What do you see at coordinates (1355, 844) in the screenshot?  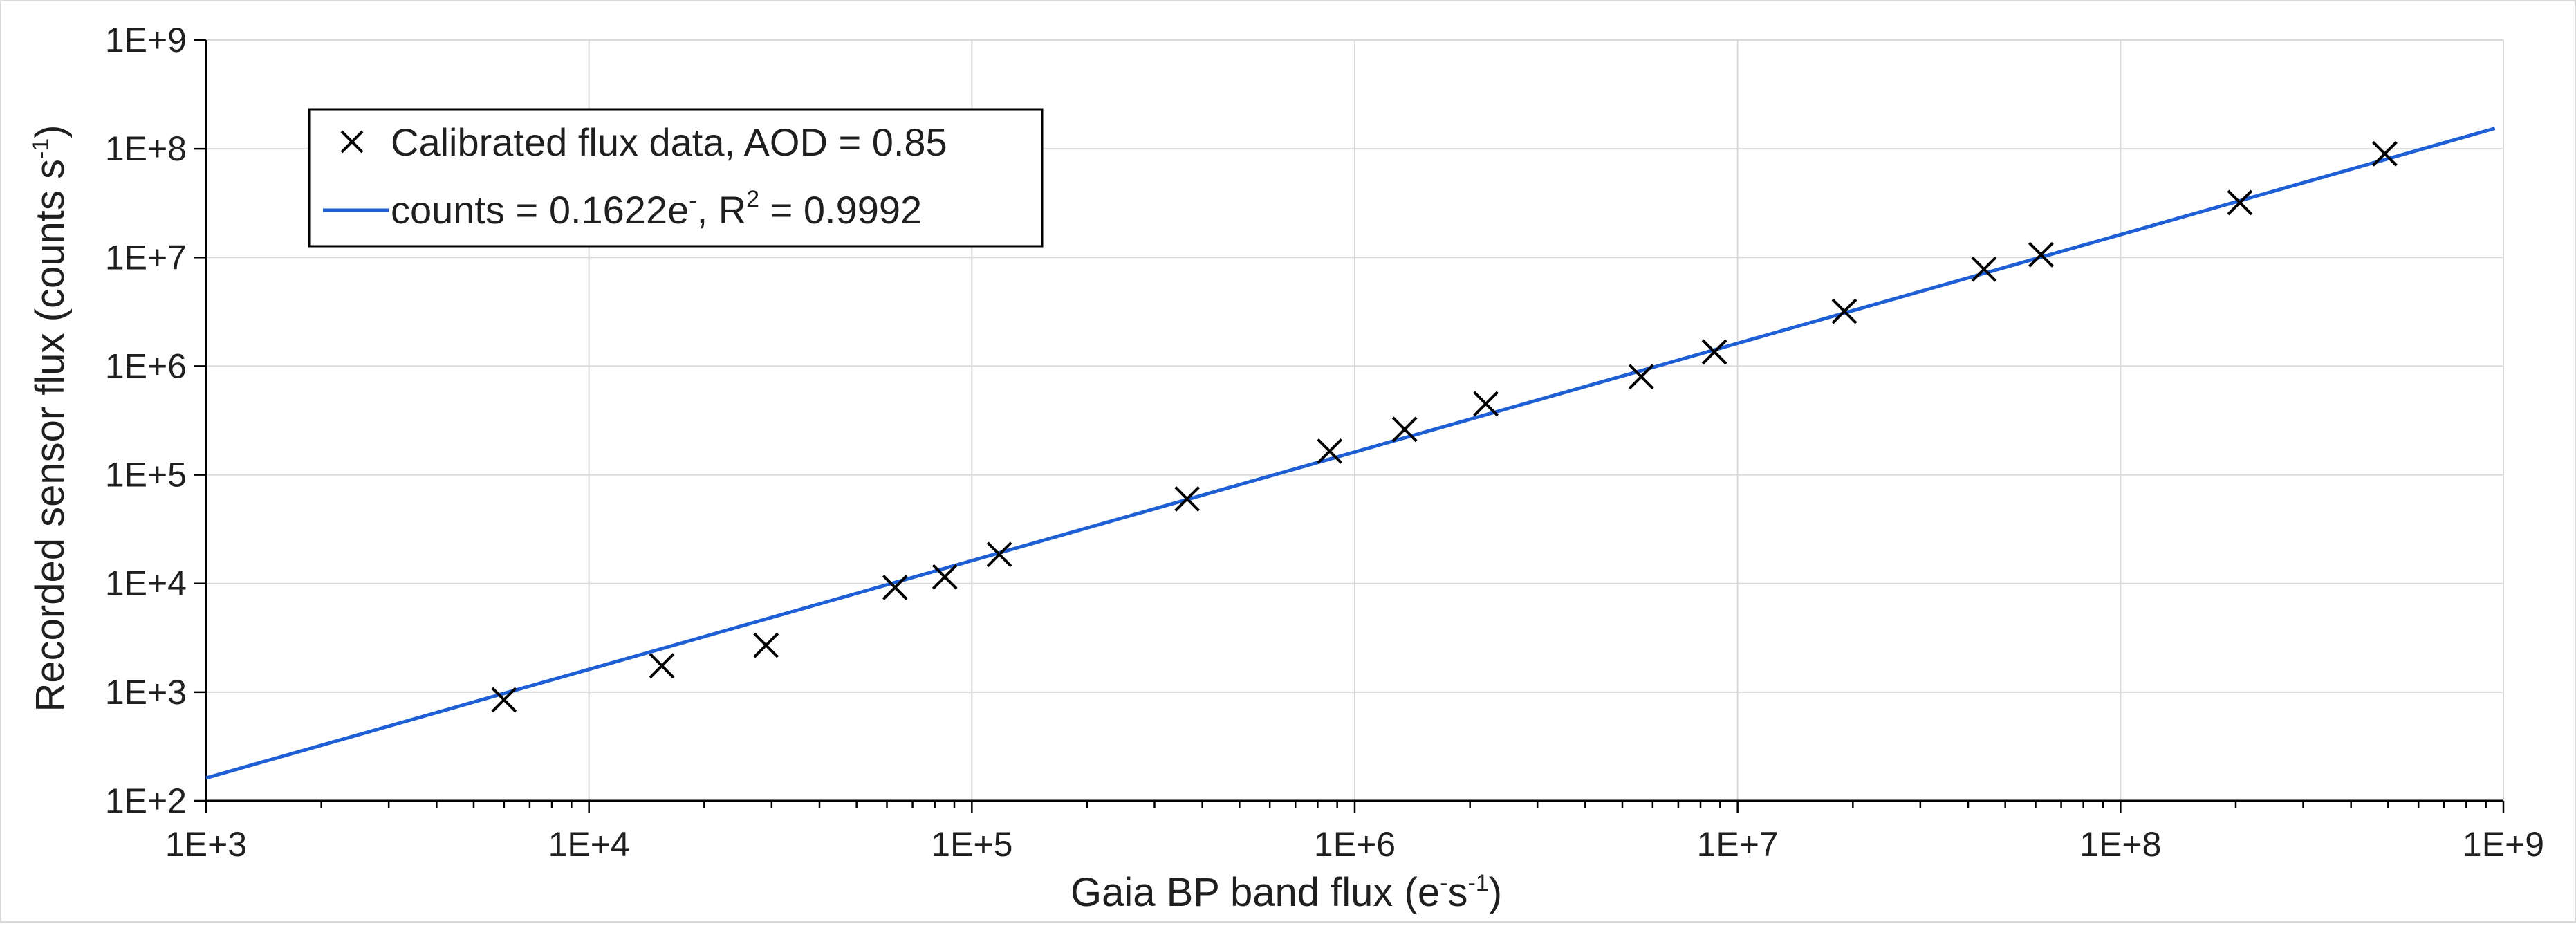 I see `x-tick-label: 1E+6` at bounding box center [1355, 844].